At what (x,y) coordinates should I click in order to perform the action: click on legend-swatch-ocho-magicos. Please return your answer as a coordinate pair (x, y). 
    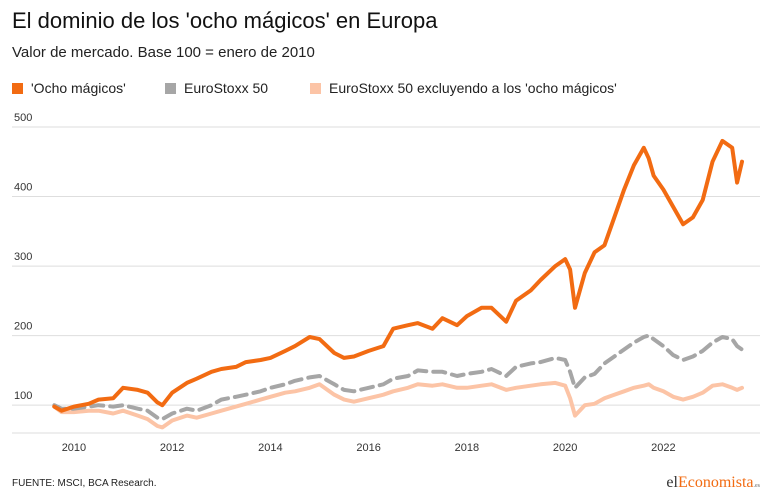
    Looking at the image, I should click on (17, 88).